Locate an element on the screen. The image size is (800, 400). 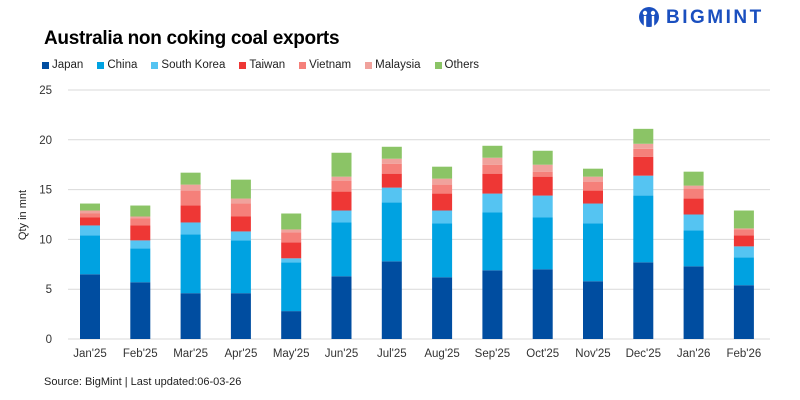
y-tick-label: 10 is located at coordinates (45, 240).